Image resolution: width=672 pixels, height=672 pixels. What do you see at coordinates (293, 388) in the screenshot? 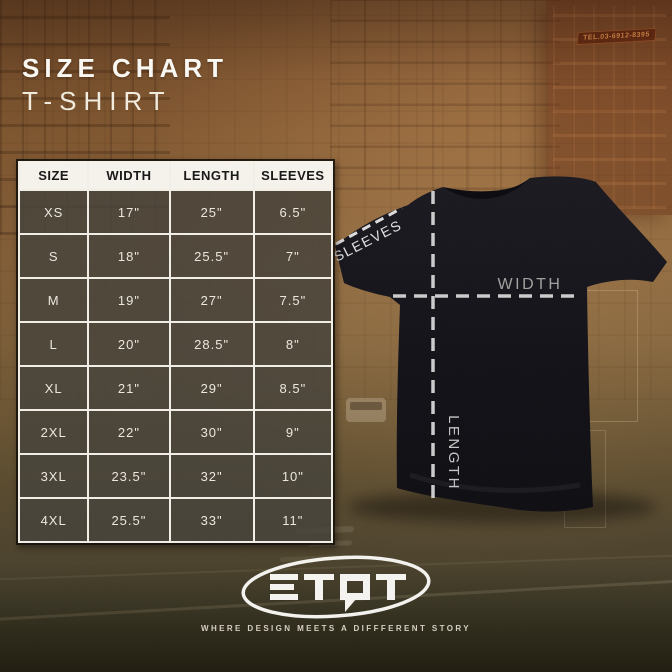
I see `measurement-cell: 8.5"` at bounding box center [293, 388].